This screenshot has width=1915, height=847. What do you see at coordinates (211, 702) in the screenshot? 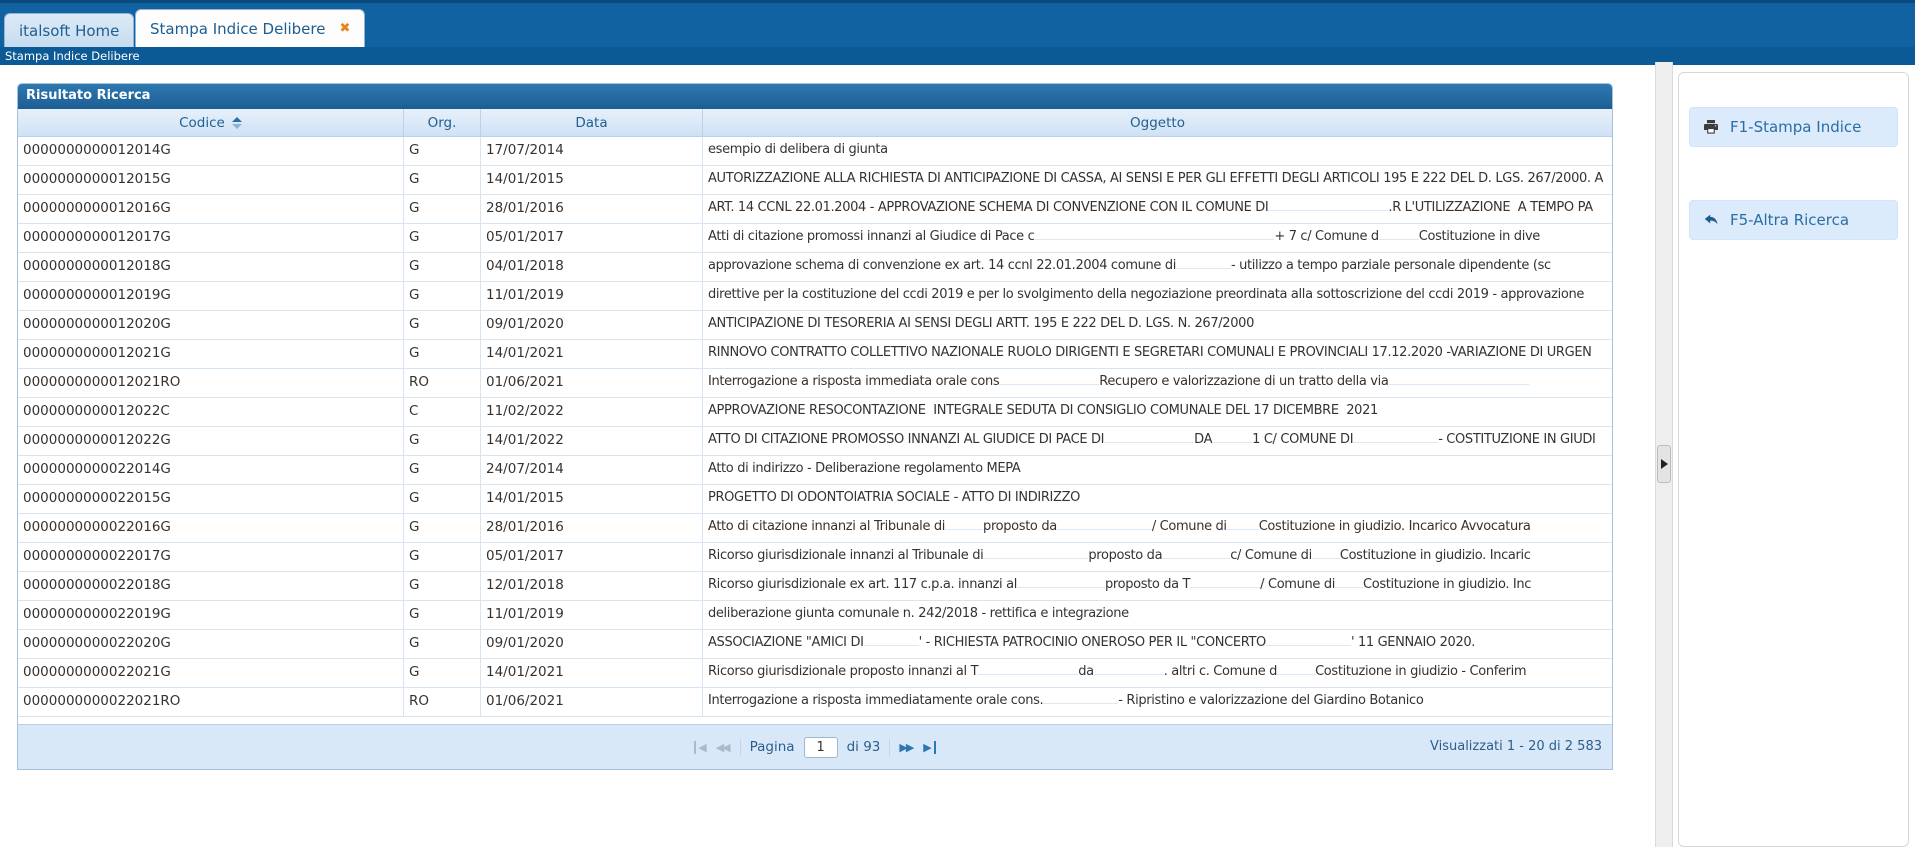
I see `cell-codice: 0000000000022021RO` at bounding box center [211, 702].